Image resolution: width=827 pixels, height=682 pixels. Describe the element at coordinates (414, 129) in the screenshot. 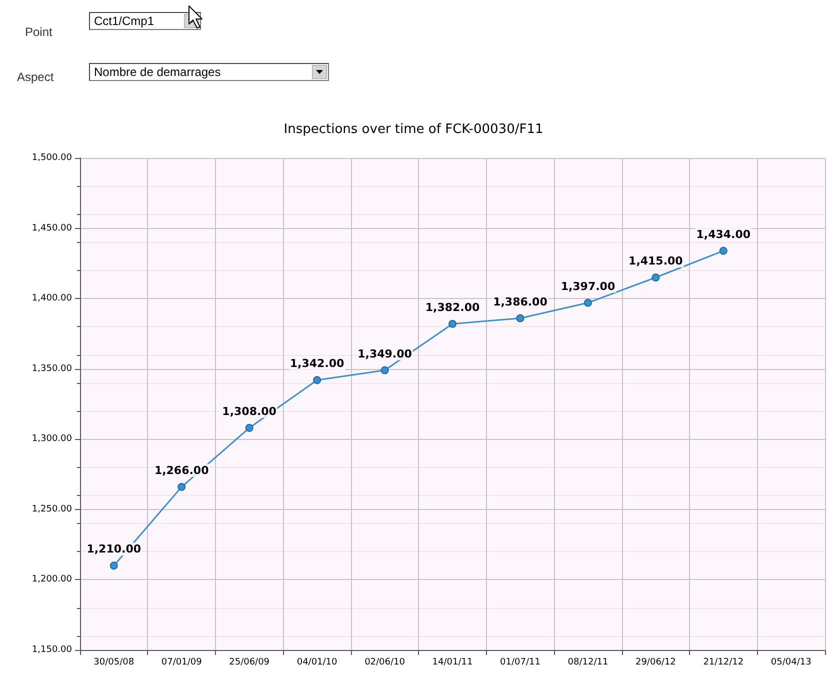

I see `chart-title: Inspections over time of FCK-00030/F11` at that location.